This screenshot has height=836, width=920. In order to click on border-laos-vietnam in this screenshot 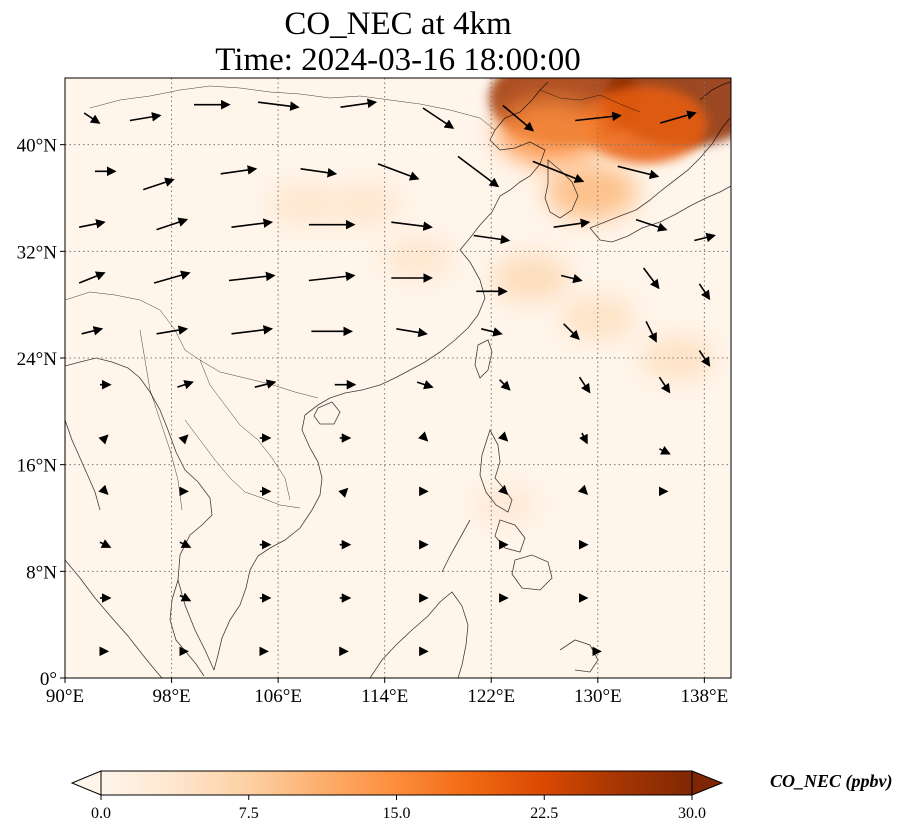, I will do `click(245, 430)`.